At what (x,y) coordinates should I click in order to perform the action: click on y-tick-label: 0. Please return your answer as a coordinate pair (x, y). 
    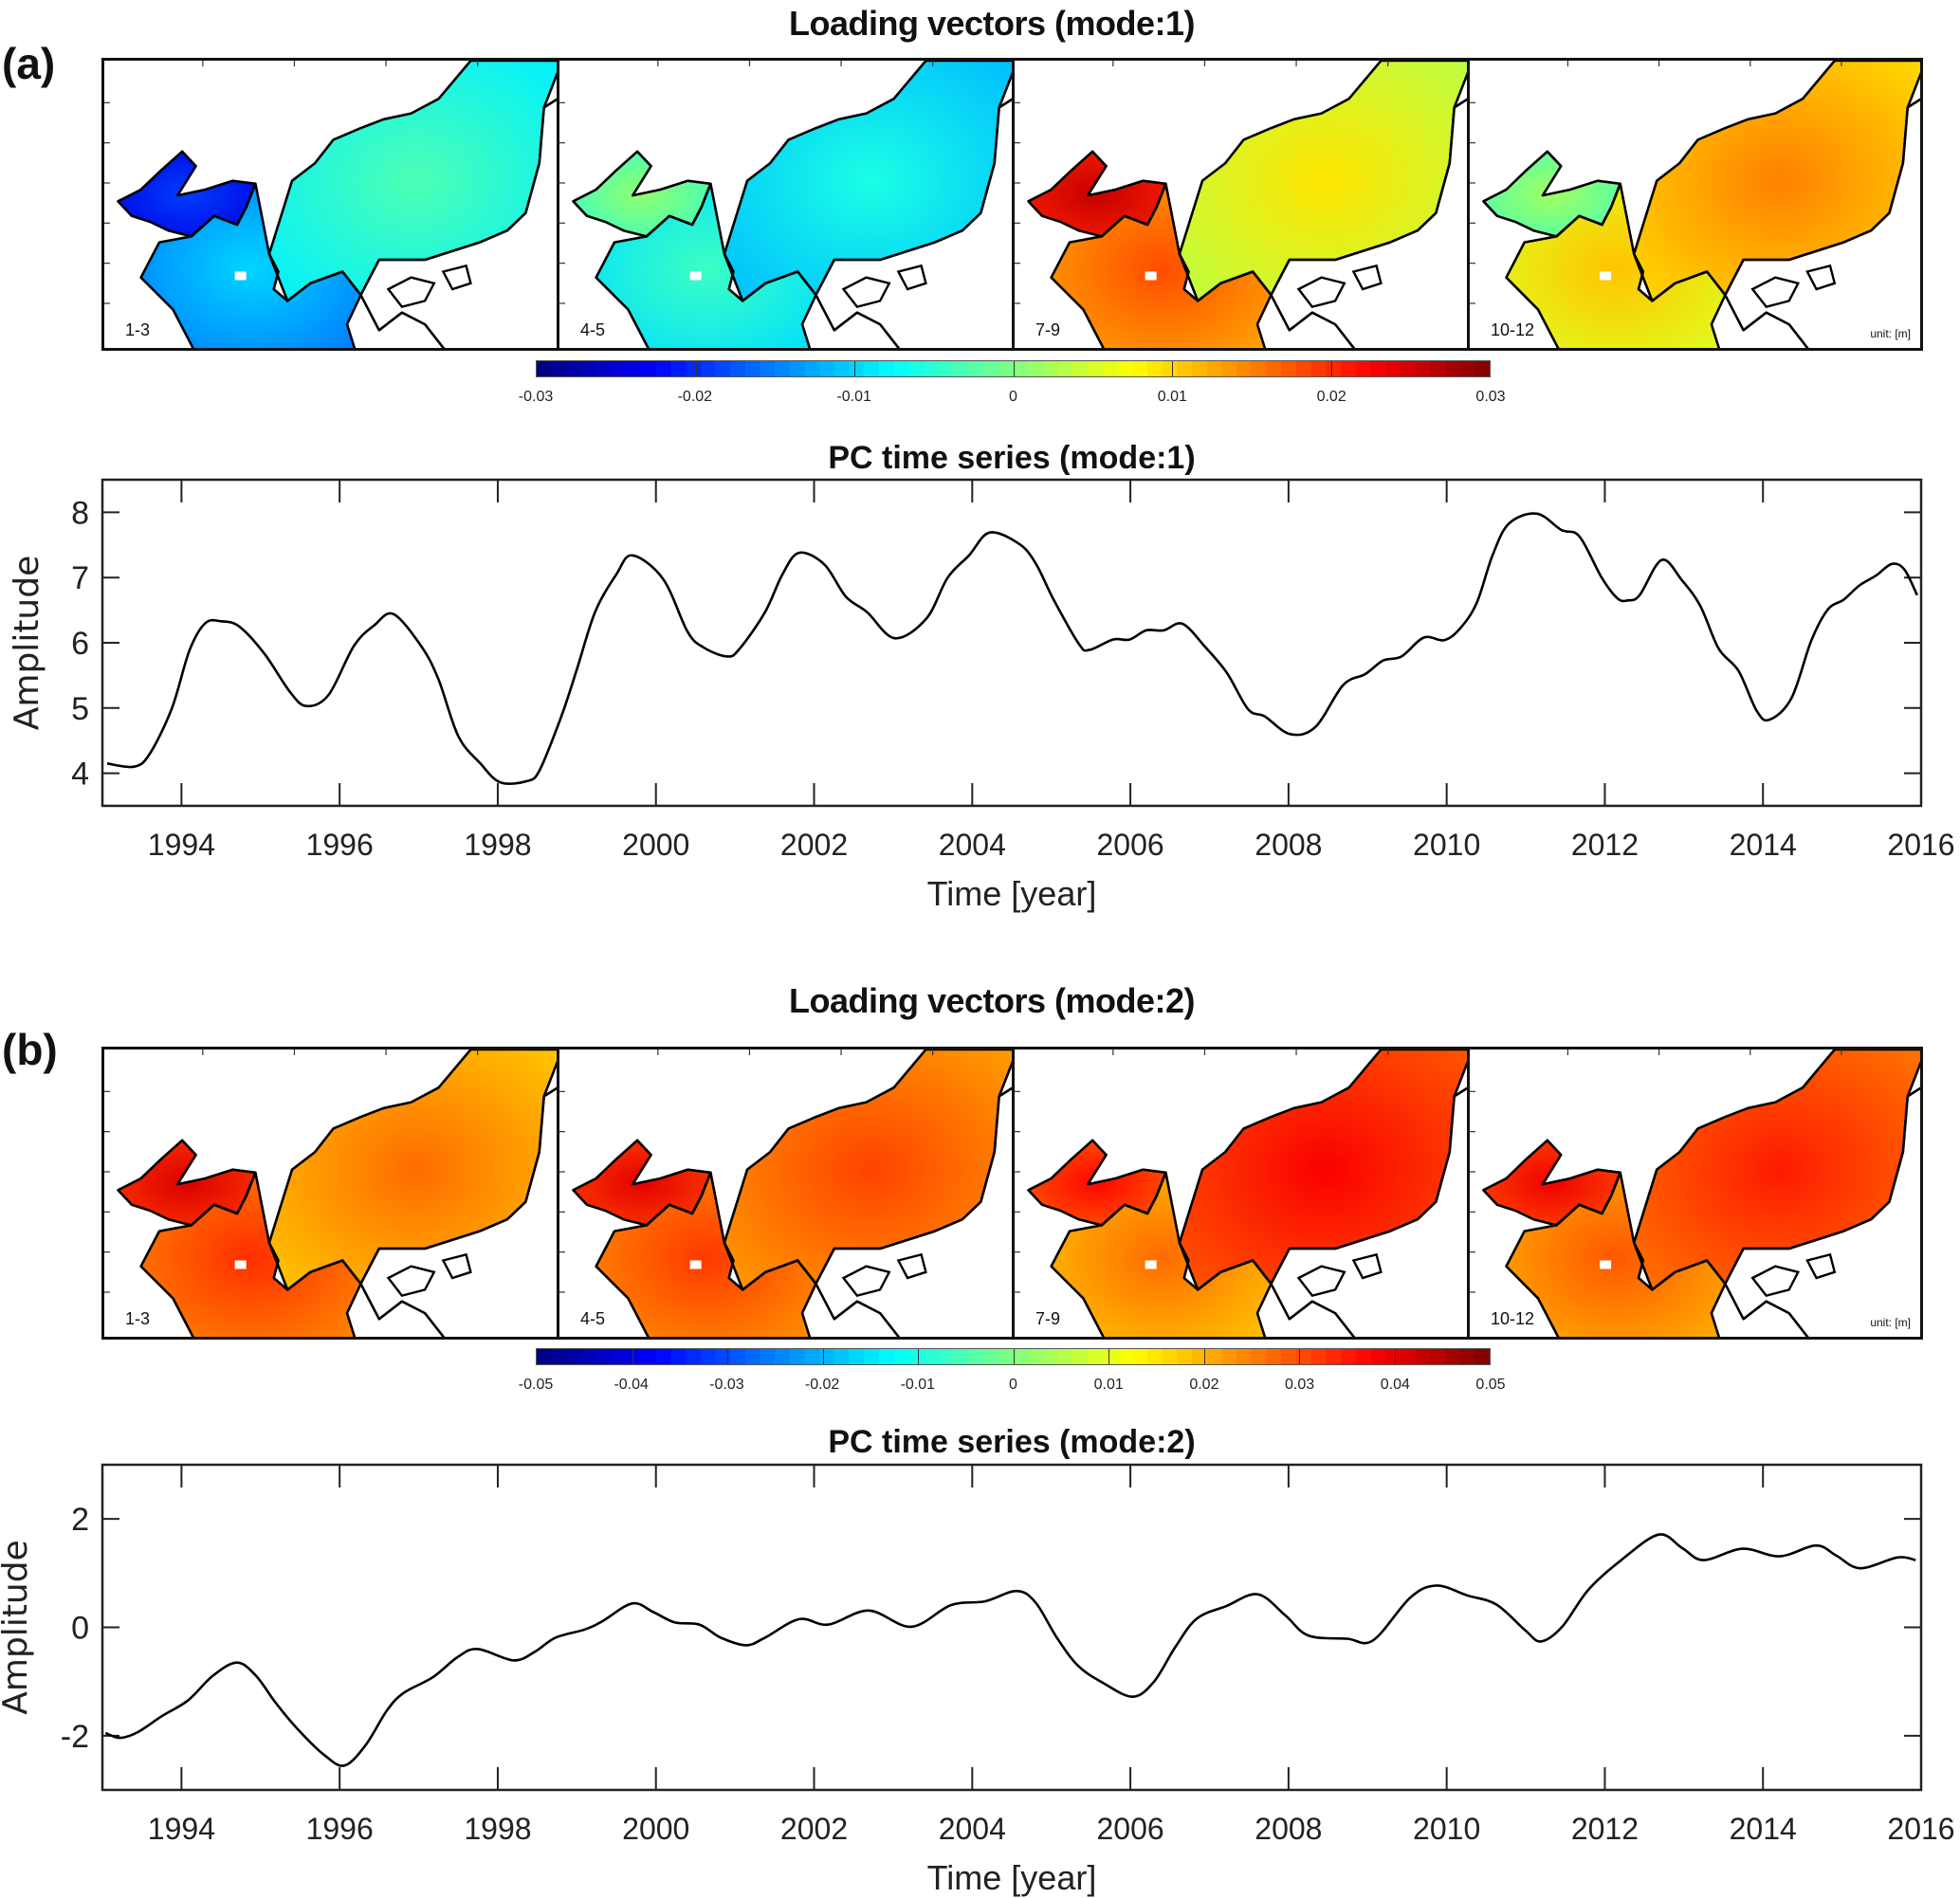
    Looking at the image, I should click on (80, 1629).